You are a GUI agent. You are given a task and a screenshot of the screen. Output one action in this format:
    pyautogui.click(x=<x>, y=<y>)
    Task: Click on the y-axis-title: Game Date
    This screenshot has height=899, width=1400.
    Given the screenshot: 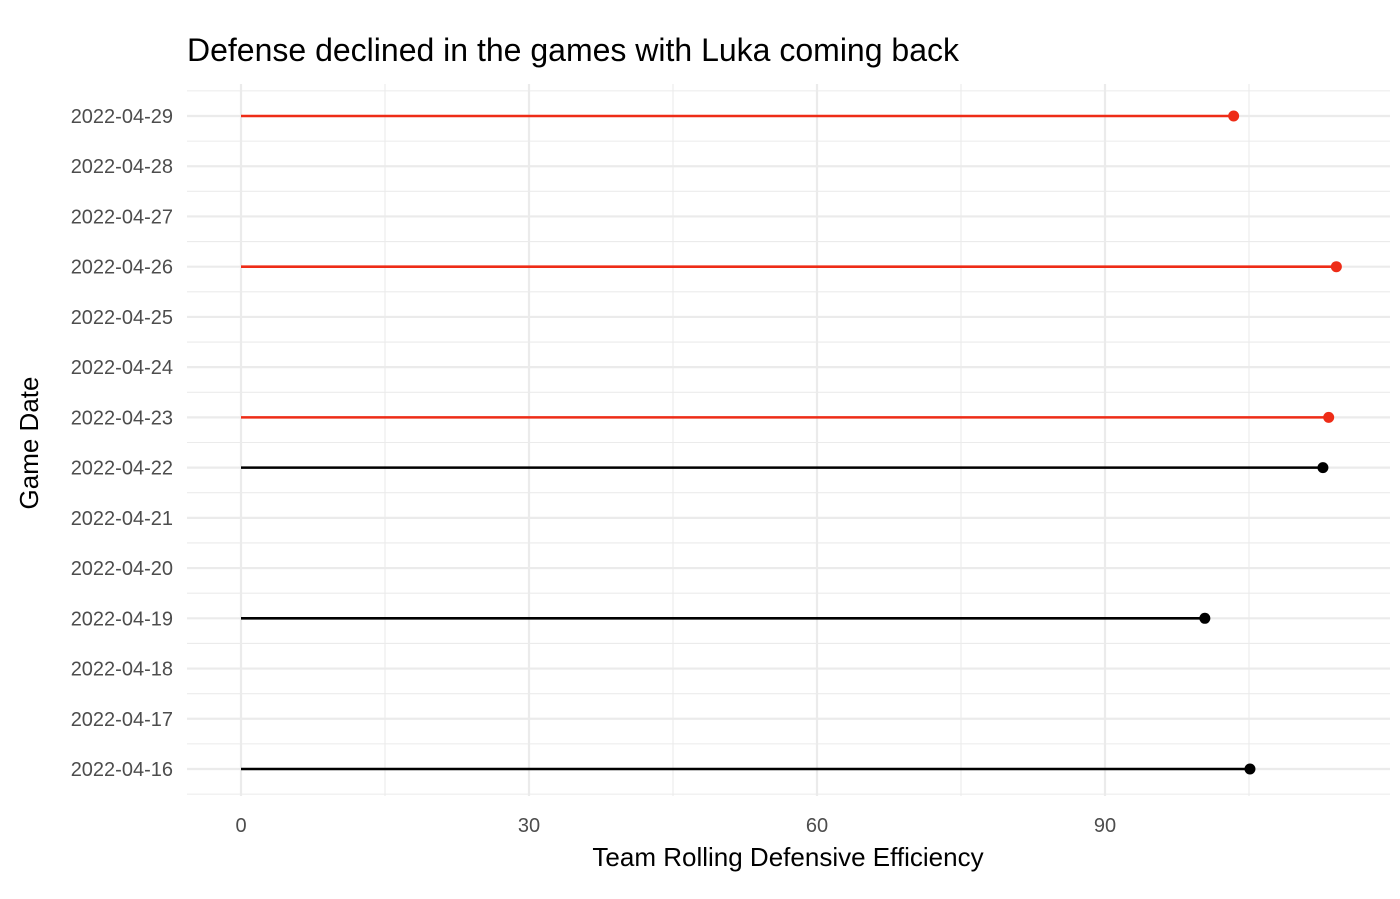 What is the action you would take?
    pyautogui.click(x=29, y=443)
    